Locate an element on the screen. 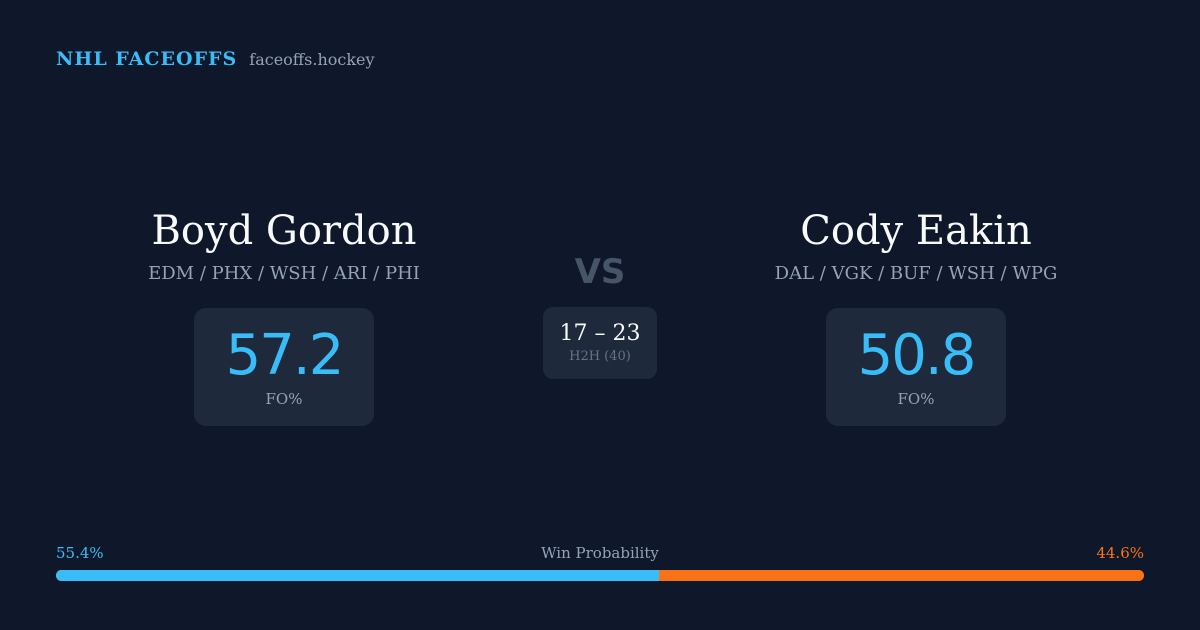 Image resolution: width=1200 pixels, height=630 pixels. win-probability-bar-left is located at coordinates (357, 575).